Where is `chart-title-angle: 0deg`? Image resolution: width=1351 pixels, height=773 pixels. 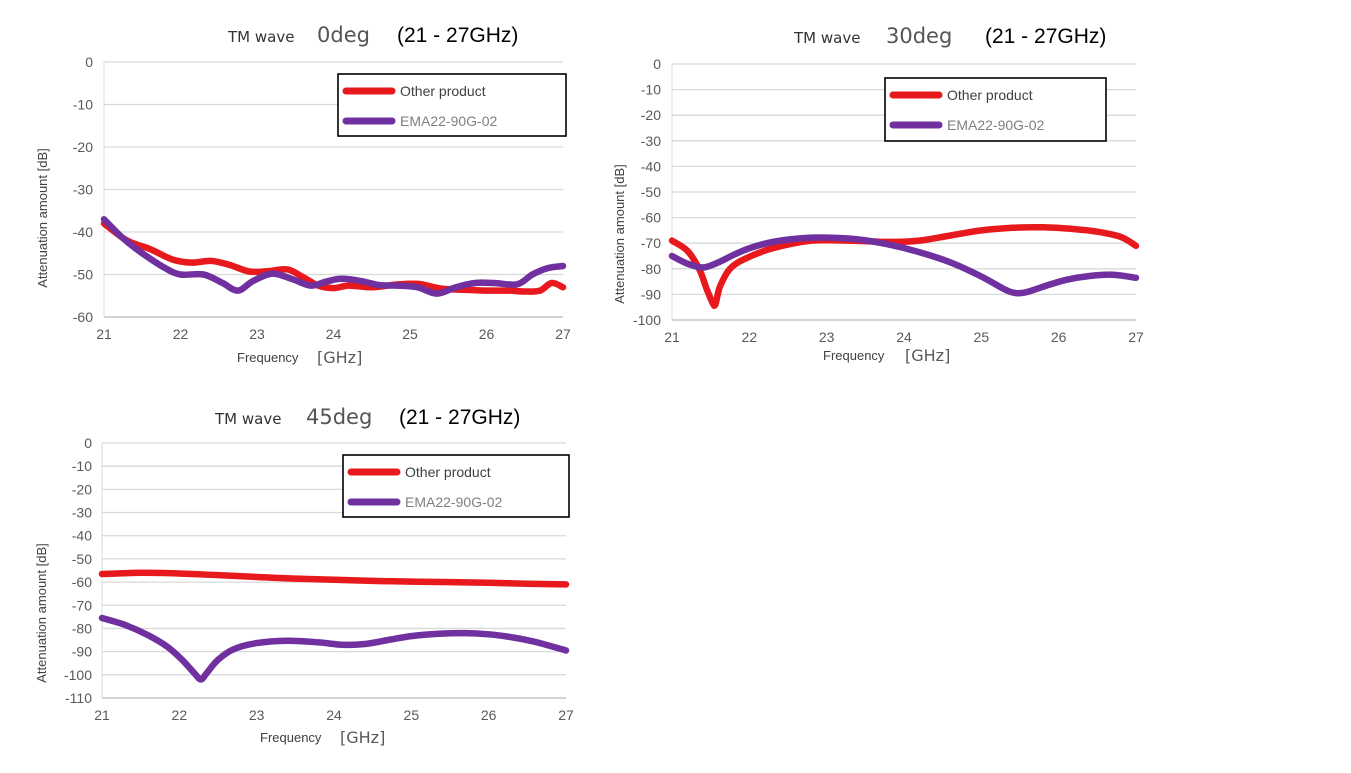 chart-title-angle: 0deg is located at coordinates (343, 35).